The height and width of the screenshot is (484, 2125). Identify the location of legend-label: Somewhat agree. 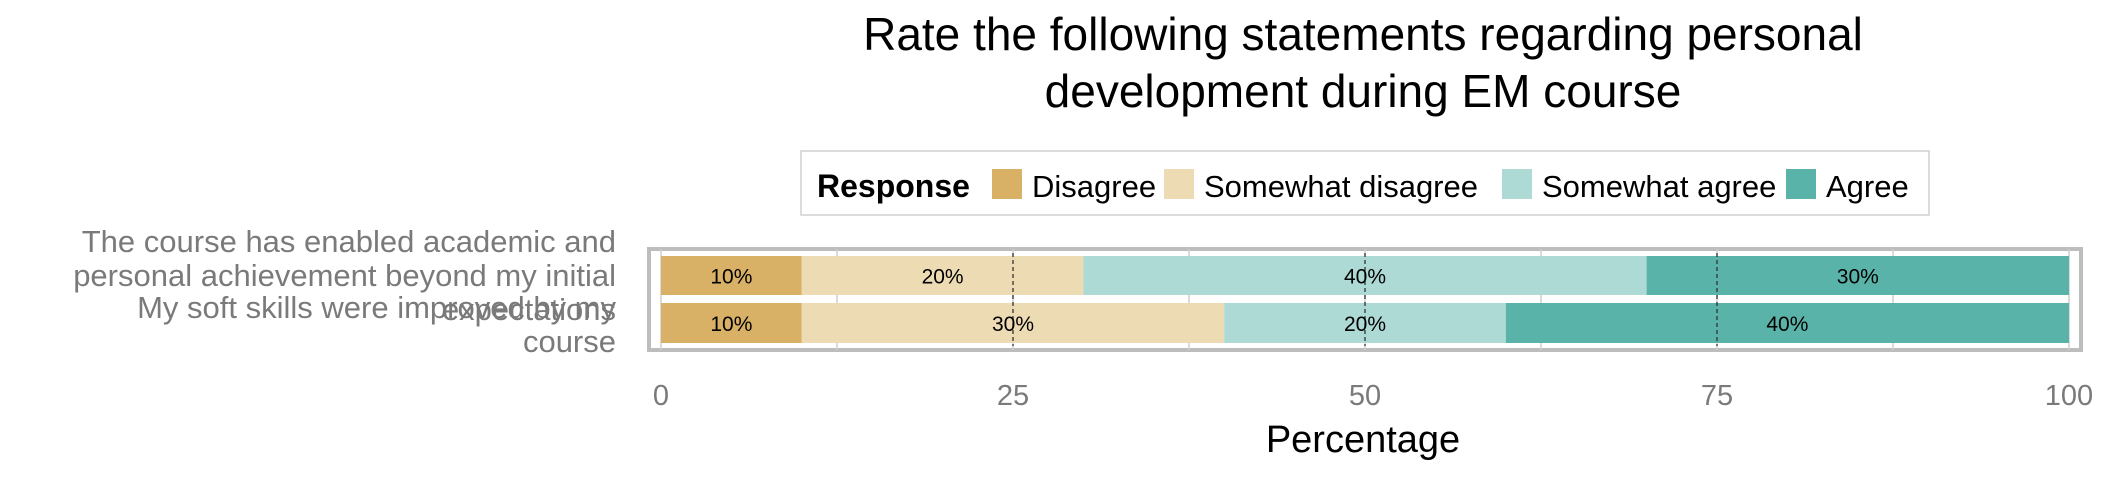
(1659, 186).